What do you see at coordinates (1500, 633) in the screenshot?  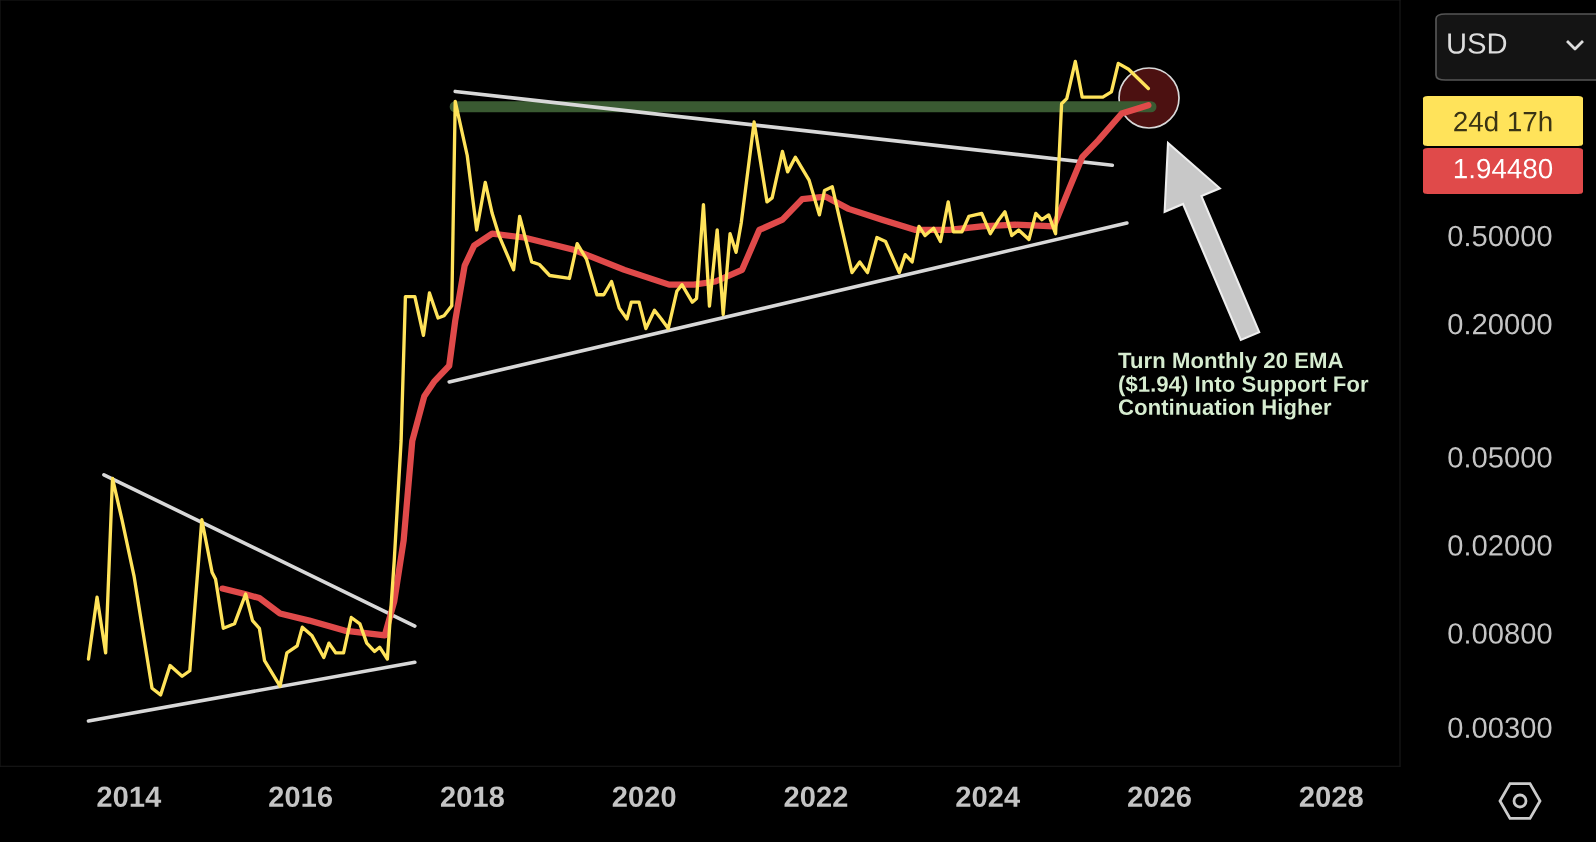 I see `y-tick-label: 0.00800` at bounding box center [1500, 633].